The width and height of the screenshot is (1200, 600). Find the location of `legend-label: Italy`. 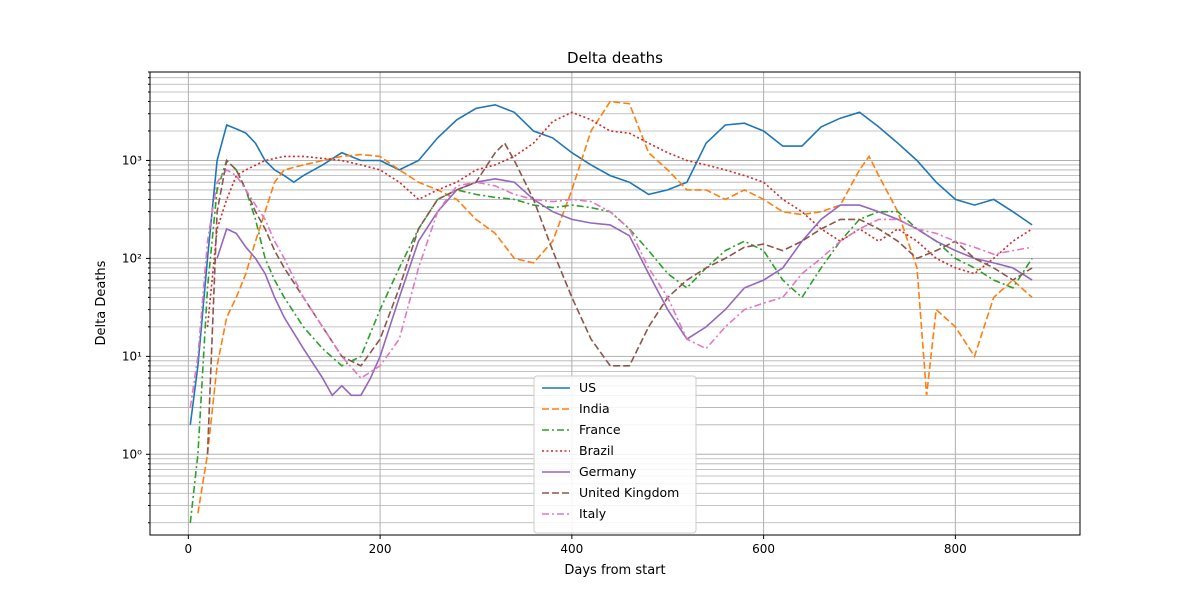

legend-label: Italy is located at coordinates (593, 513).